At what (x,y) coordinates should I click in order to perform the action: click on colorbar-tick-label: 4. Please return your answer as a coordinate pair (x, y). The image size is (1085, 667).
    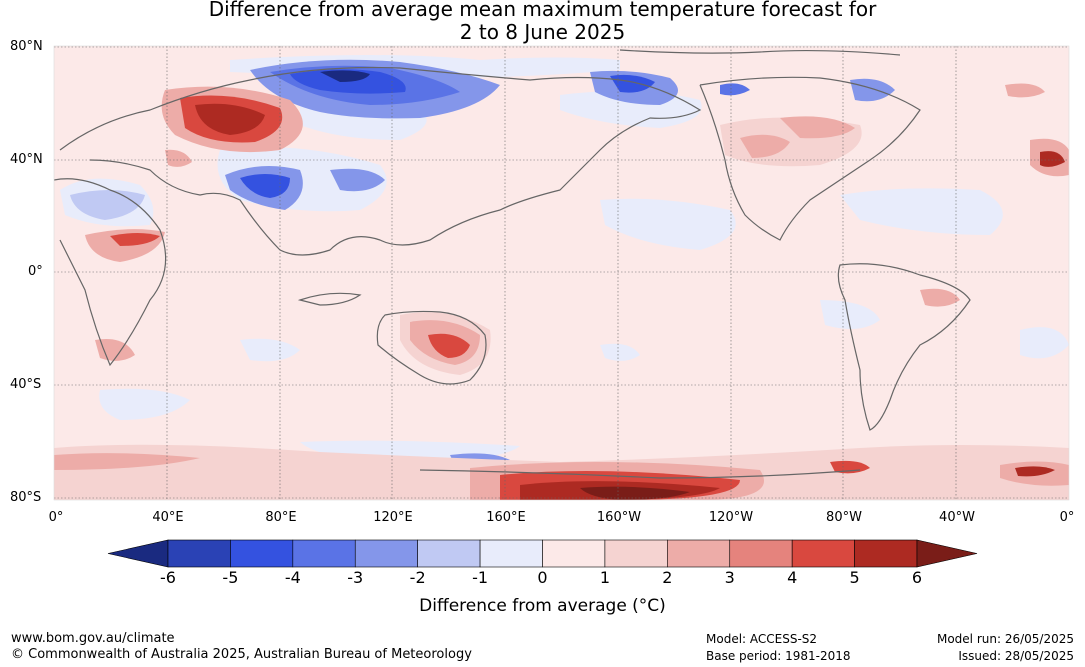
    Looking at the image, I should click on (792, 577).